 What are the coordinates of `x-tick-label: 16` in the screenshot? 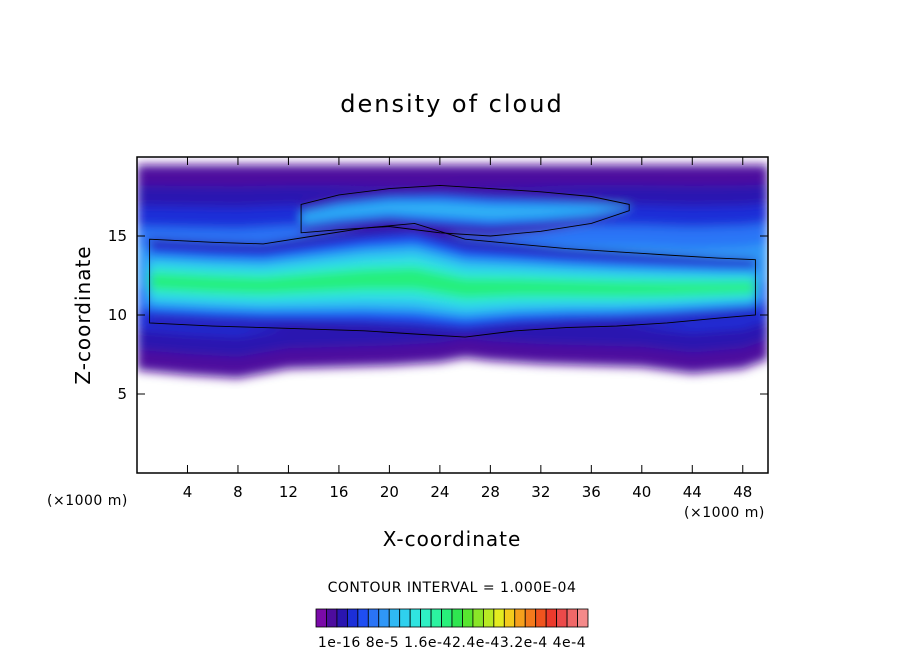 It's located at (338, 492).